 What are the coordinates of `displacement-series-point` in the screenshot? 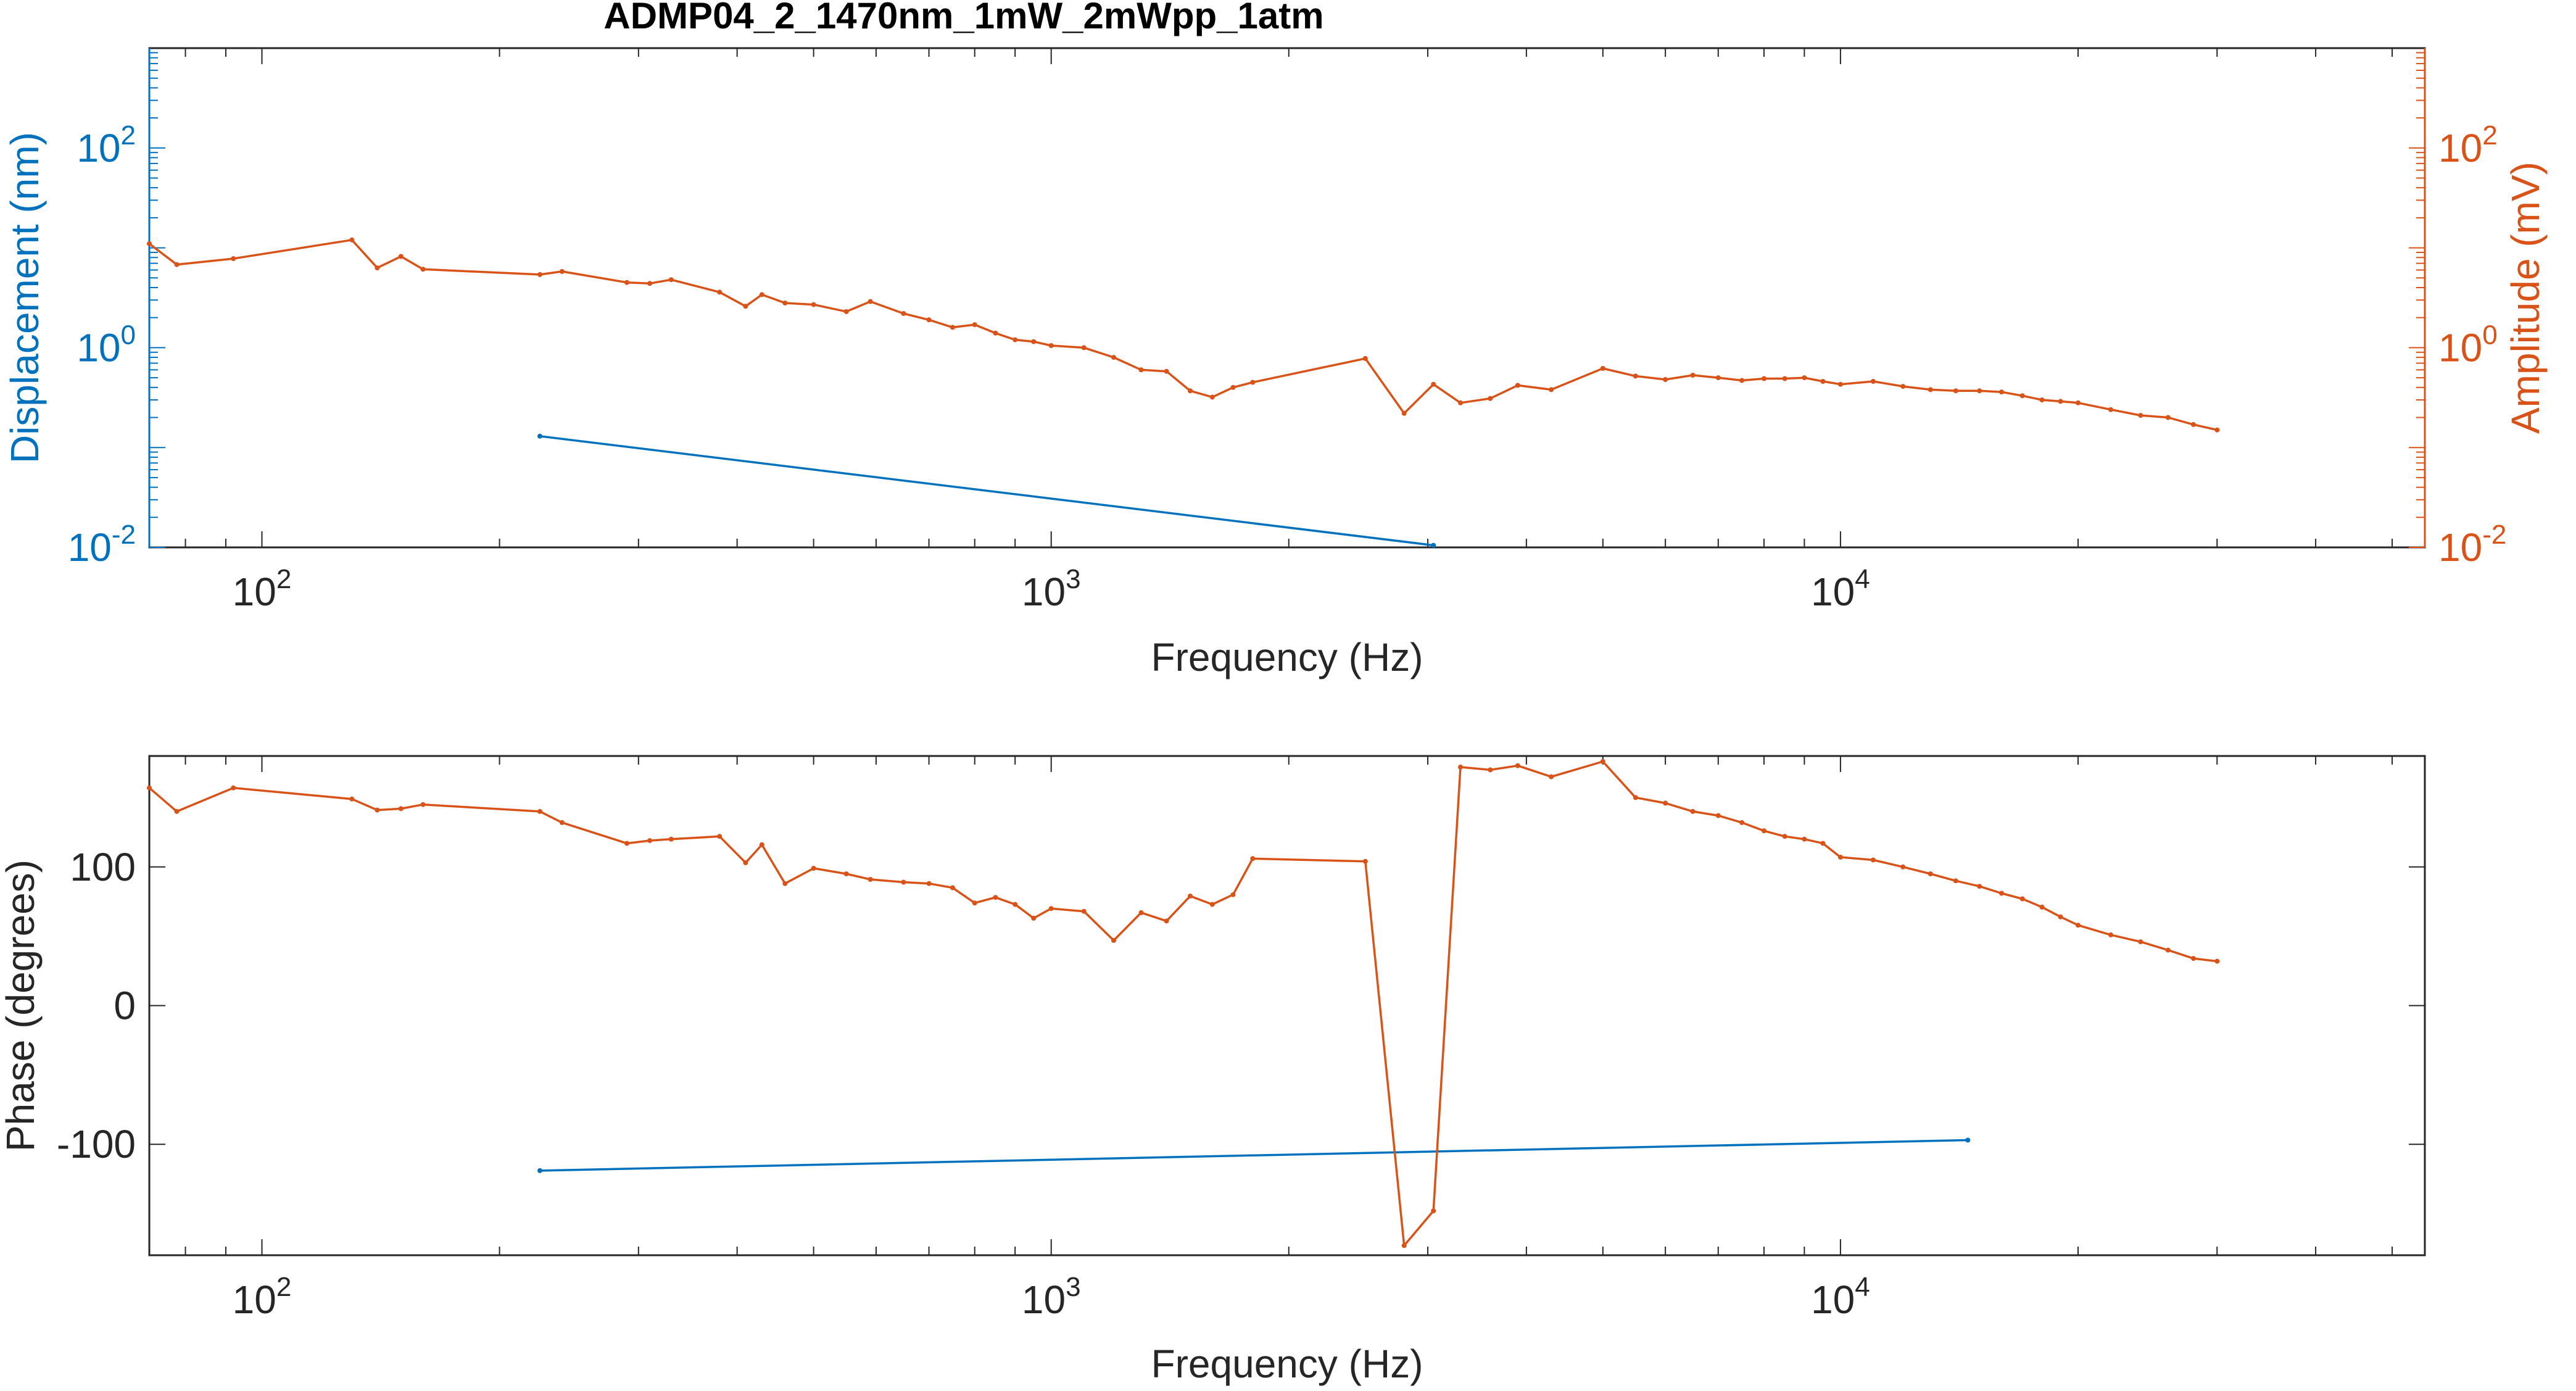 It's located at (1433, 545).